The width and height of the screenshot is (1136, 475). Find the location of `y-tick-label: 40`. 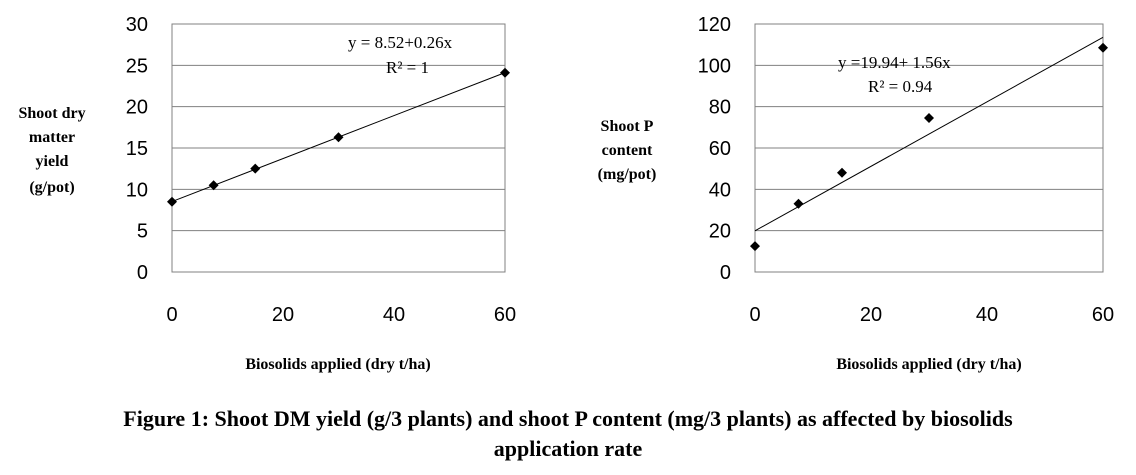

y-tick-label: 40 is located at coordinates (720, 190).